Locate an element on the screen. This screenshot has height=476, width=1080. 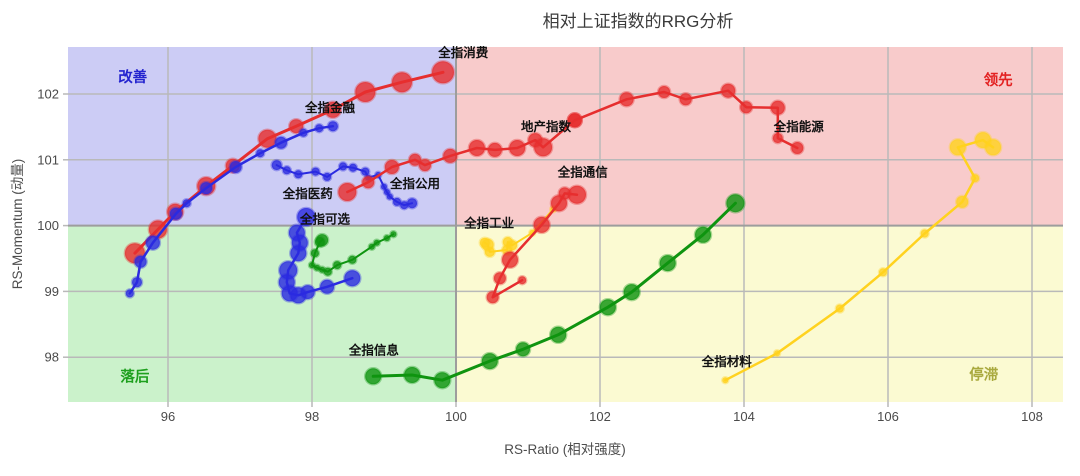
series-label-全指金融: 全指金融 is located at coordinates (330, 107).